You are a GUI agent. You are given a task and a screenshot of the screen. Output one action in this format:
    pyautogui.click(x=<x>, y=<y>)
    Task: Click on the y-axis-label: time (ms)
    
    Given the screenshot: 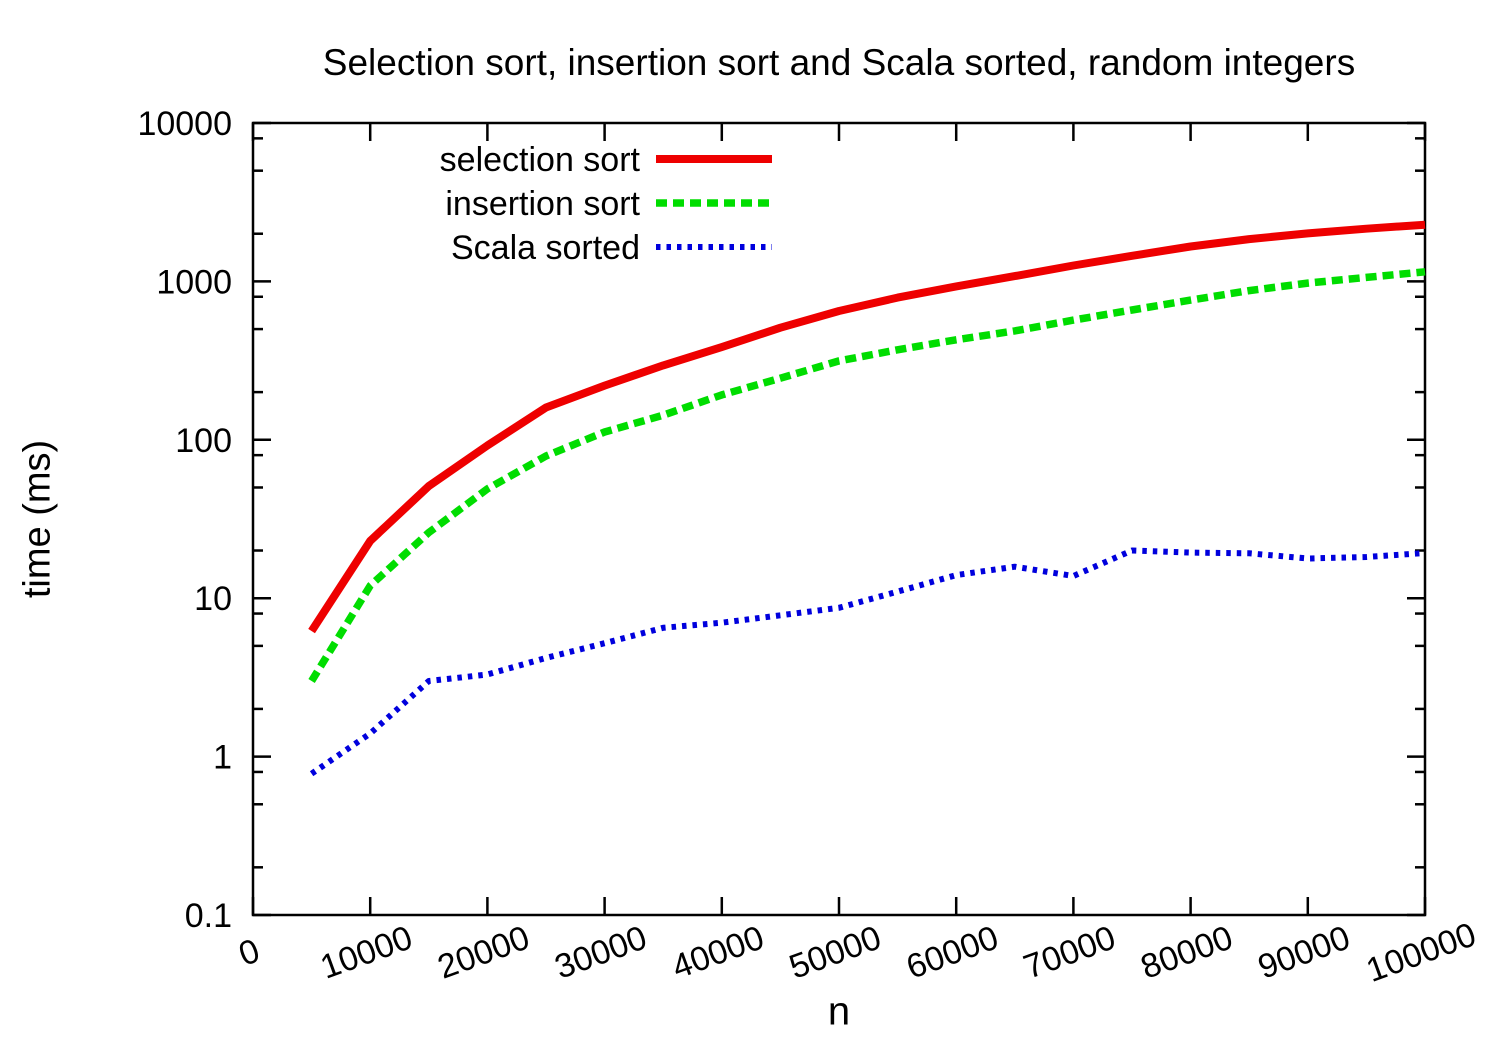 What is the action you would take?
    pyautogui.click(x=37, y=519)
    